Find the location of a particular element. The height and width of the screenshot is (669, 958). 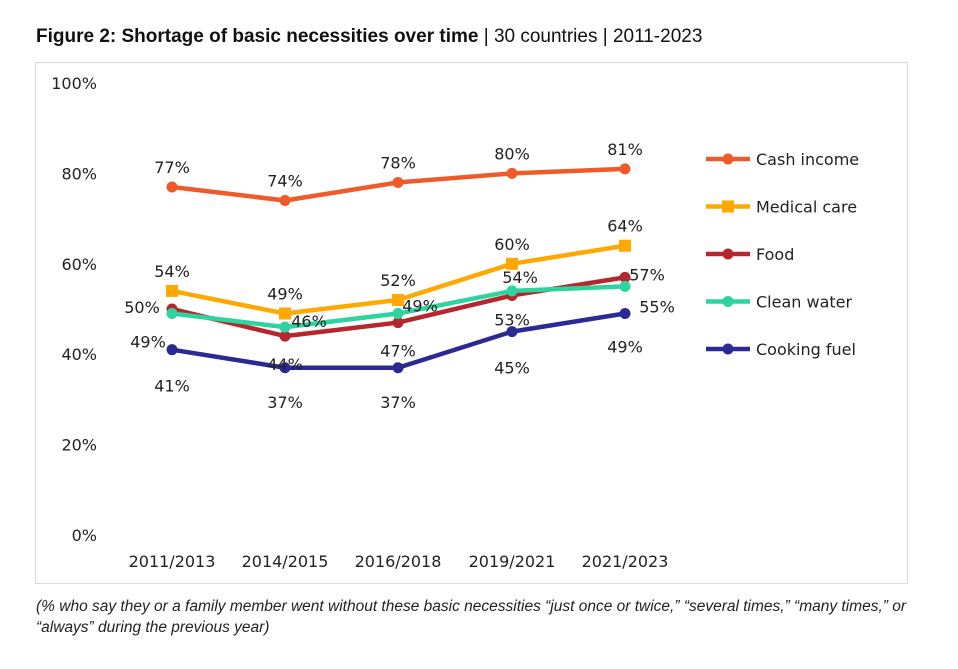

data-label: 47% is located at coordinates (398, 351).